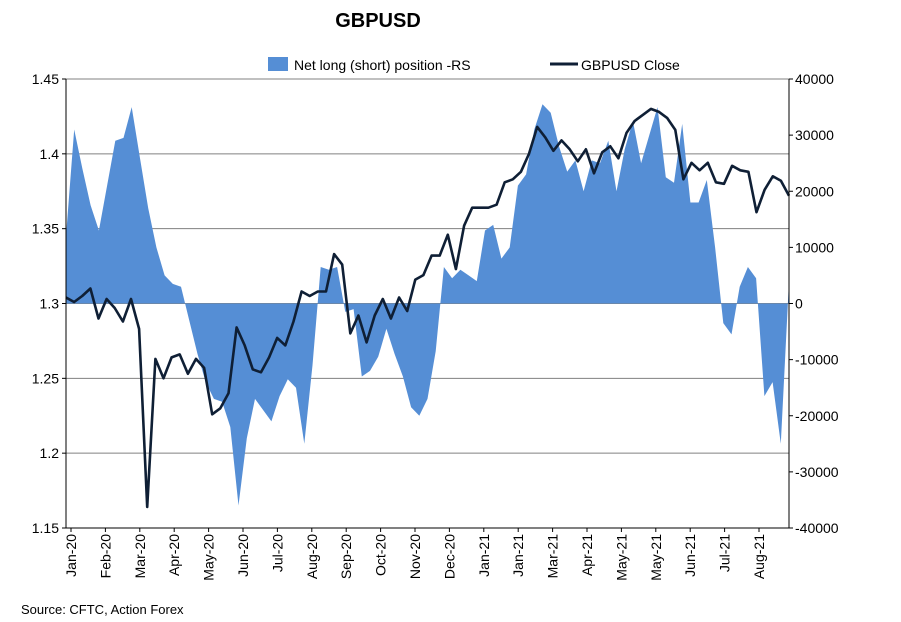 The height and width of the screenshot is (622, 901). I want to click on x-tick-label: Nov-20, so click(415, 556).